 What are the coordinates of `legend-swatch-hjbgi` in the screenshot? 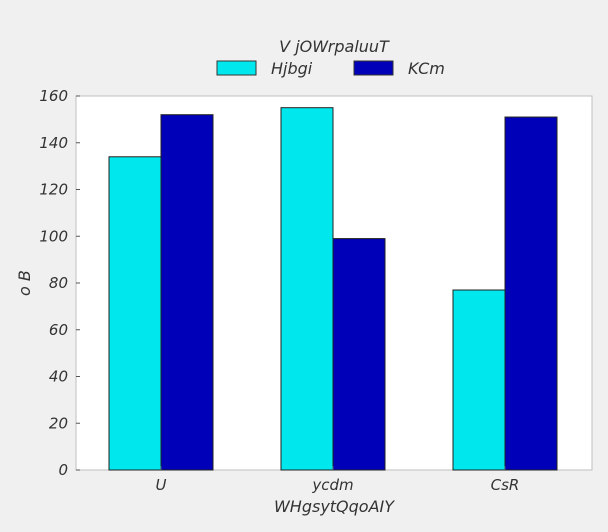 It's located at (236, 68).